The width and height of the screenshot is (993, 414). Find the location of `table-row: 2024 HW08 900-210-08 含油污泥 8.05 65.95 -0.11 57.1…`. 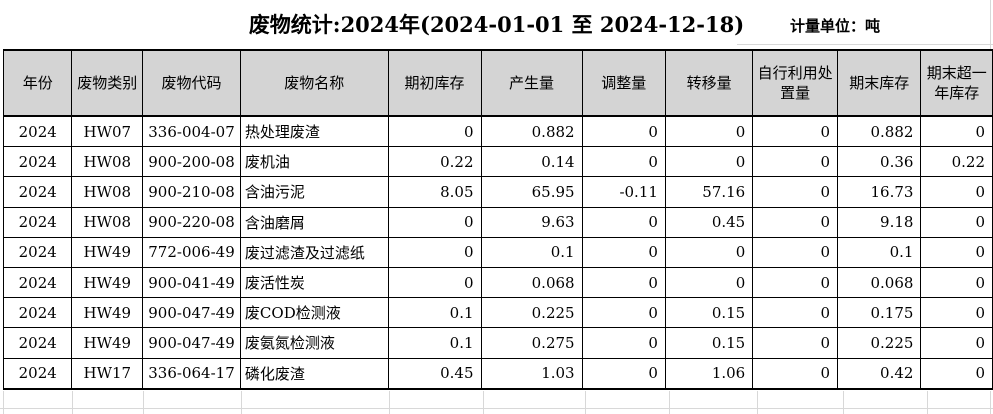

table-row: 2024 HW08 900-210-08 含油污泥 8.05 65.95 -0.11 57.1… is located at coordinates (497, 192).